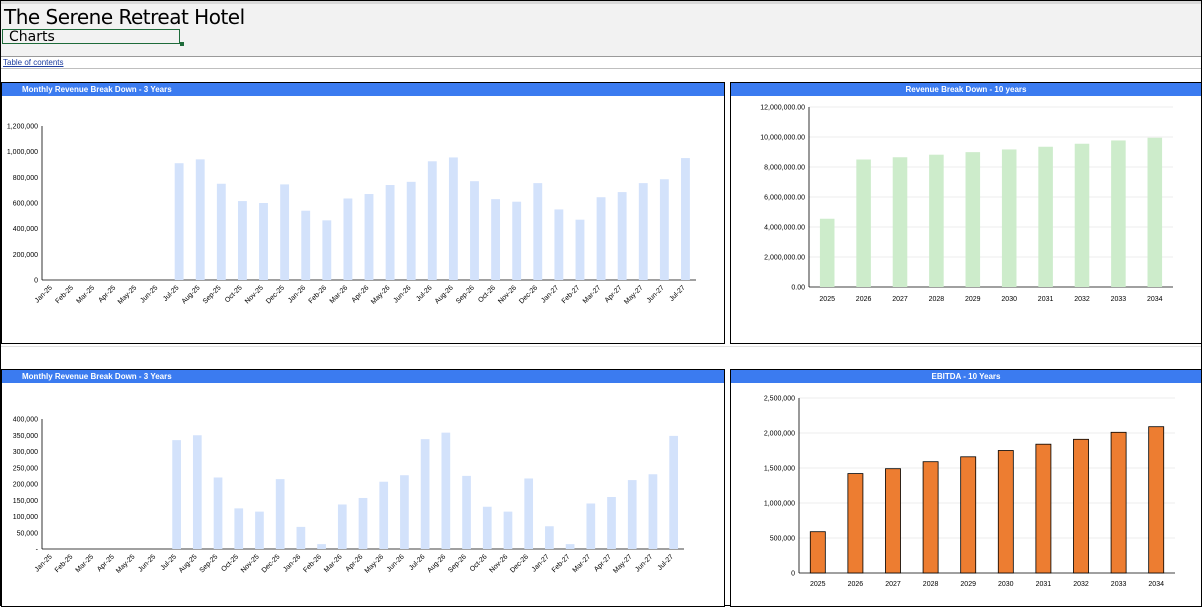  I want to click on x-tick-label: Aug-26, so click(444, 294).